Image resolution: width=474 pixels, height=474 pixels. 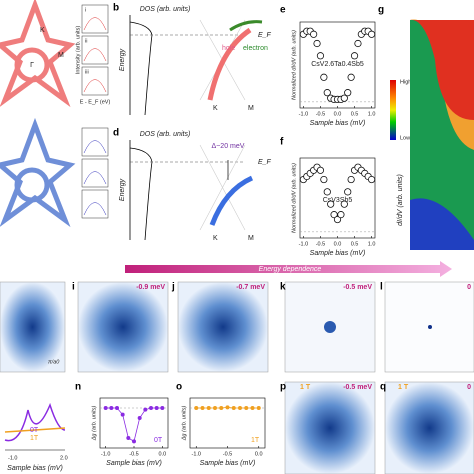 I want to click on label: ii, so click(x=86, y=41).